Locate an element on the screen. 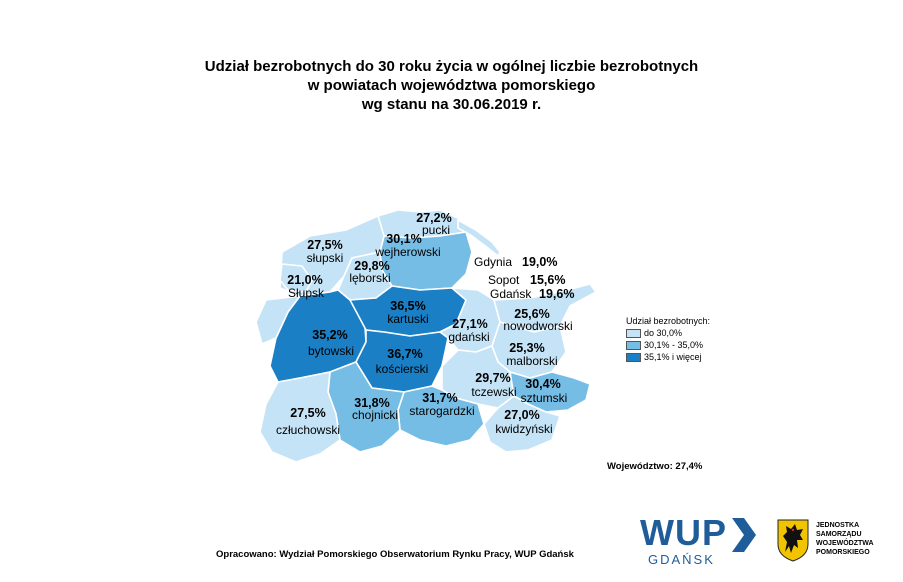 The width and height of the screenshot is (903, 582). city-value-sopot: 15,6% is located at coordinates (547, 280).